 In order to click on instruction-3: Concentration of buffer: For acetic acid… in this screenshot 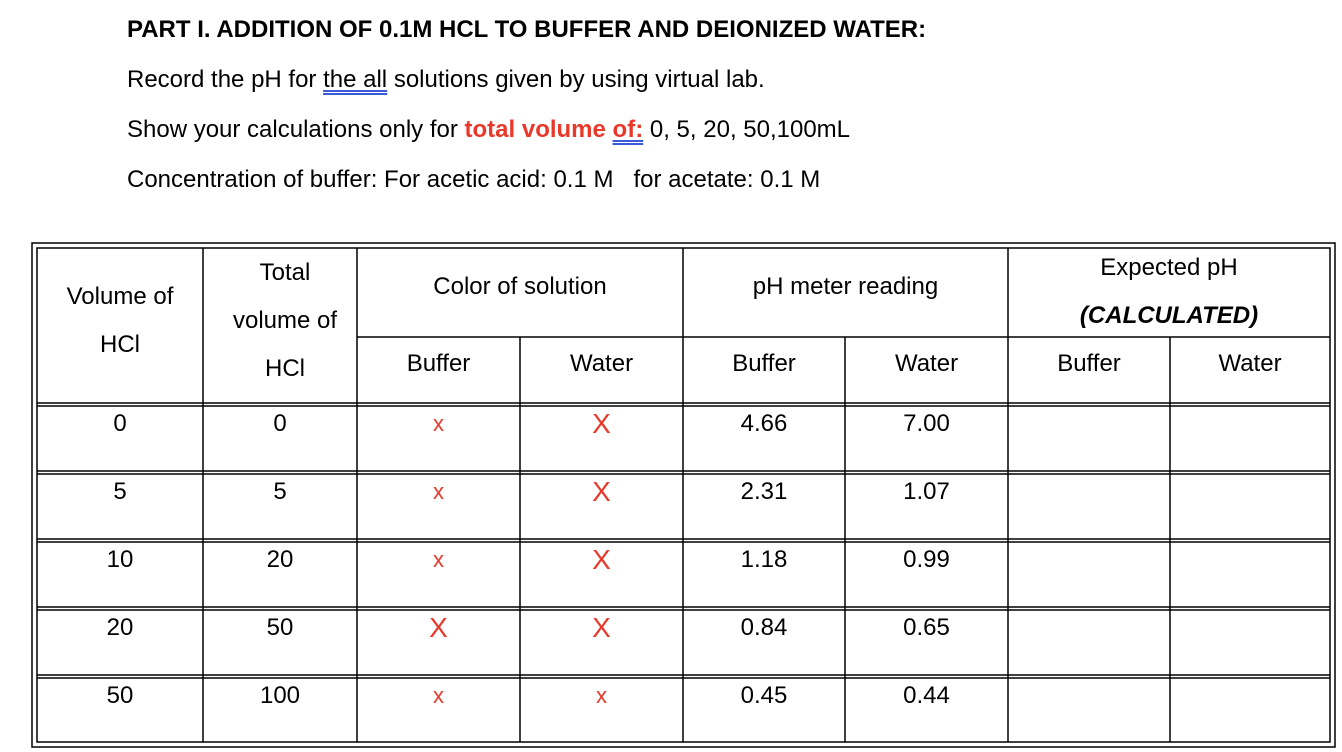, I will do `click(473, 180)`.